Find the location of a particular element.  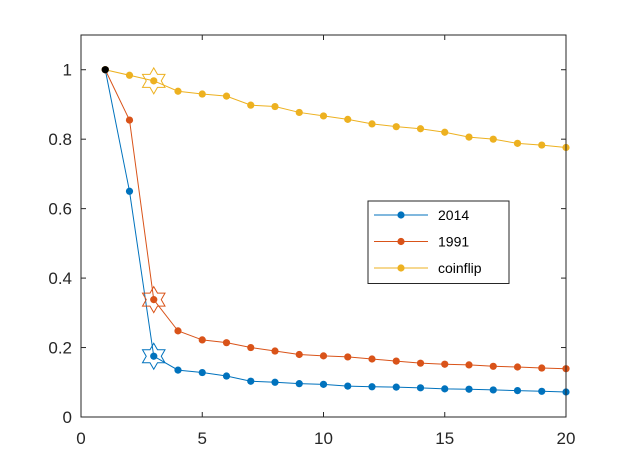

x-tick-label-10: 10 is located at coordinates (323, 438).